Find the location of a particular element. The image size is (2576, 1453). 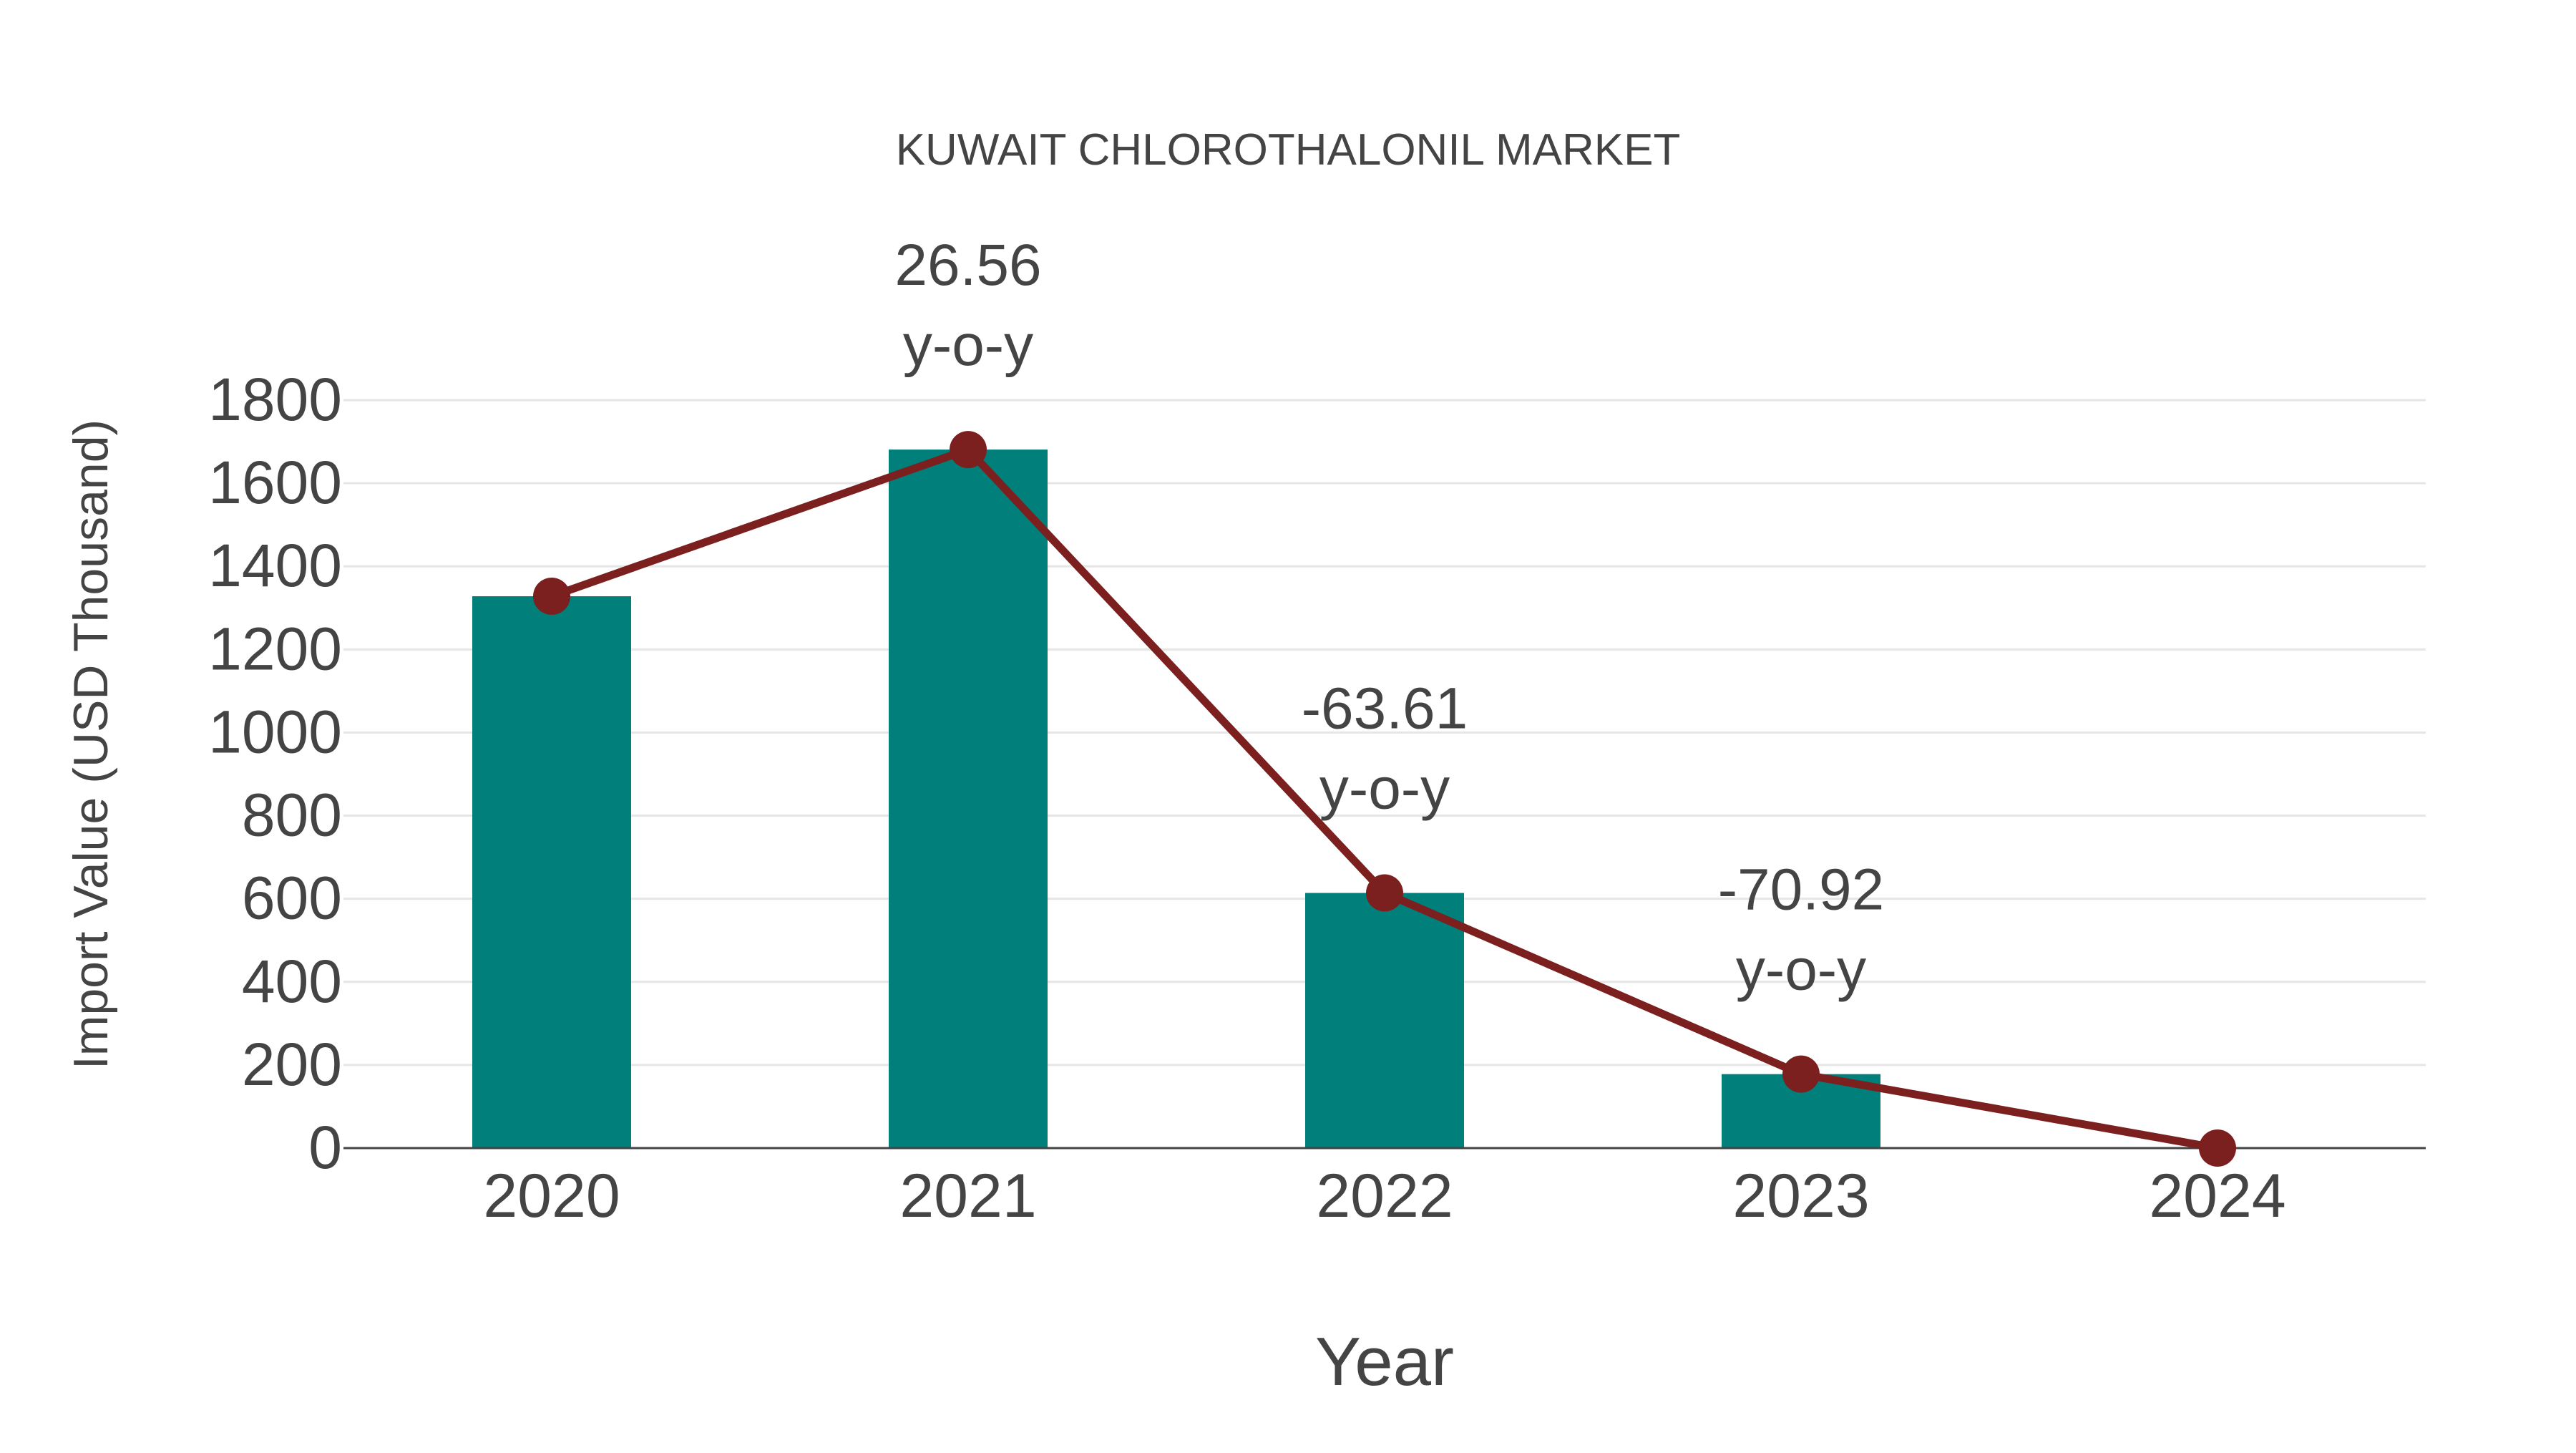

yoy-value: -70.92 is located at coordinates (1801, 890).